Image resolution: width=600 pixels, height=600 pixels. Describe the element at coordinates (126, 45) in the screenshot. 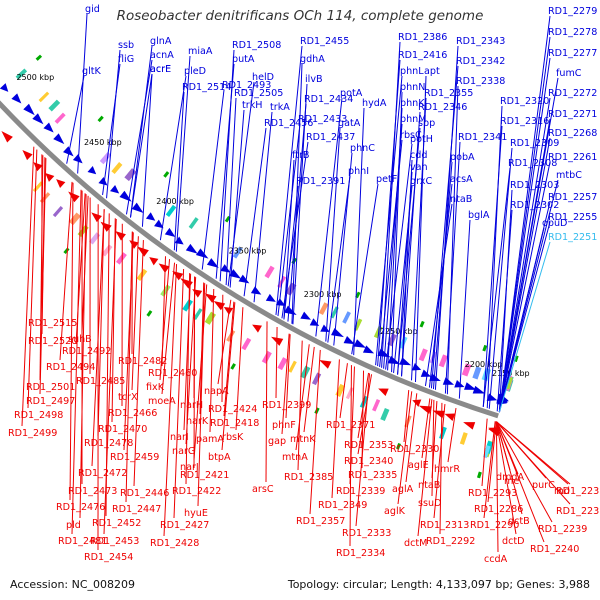

I see `forward-gene-label: ssb` at that location.